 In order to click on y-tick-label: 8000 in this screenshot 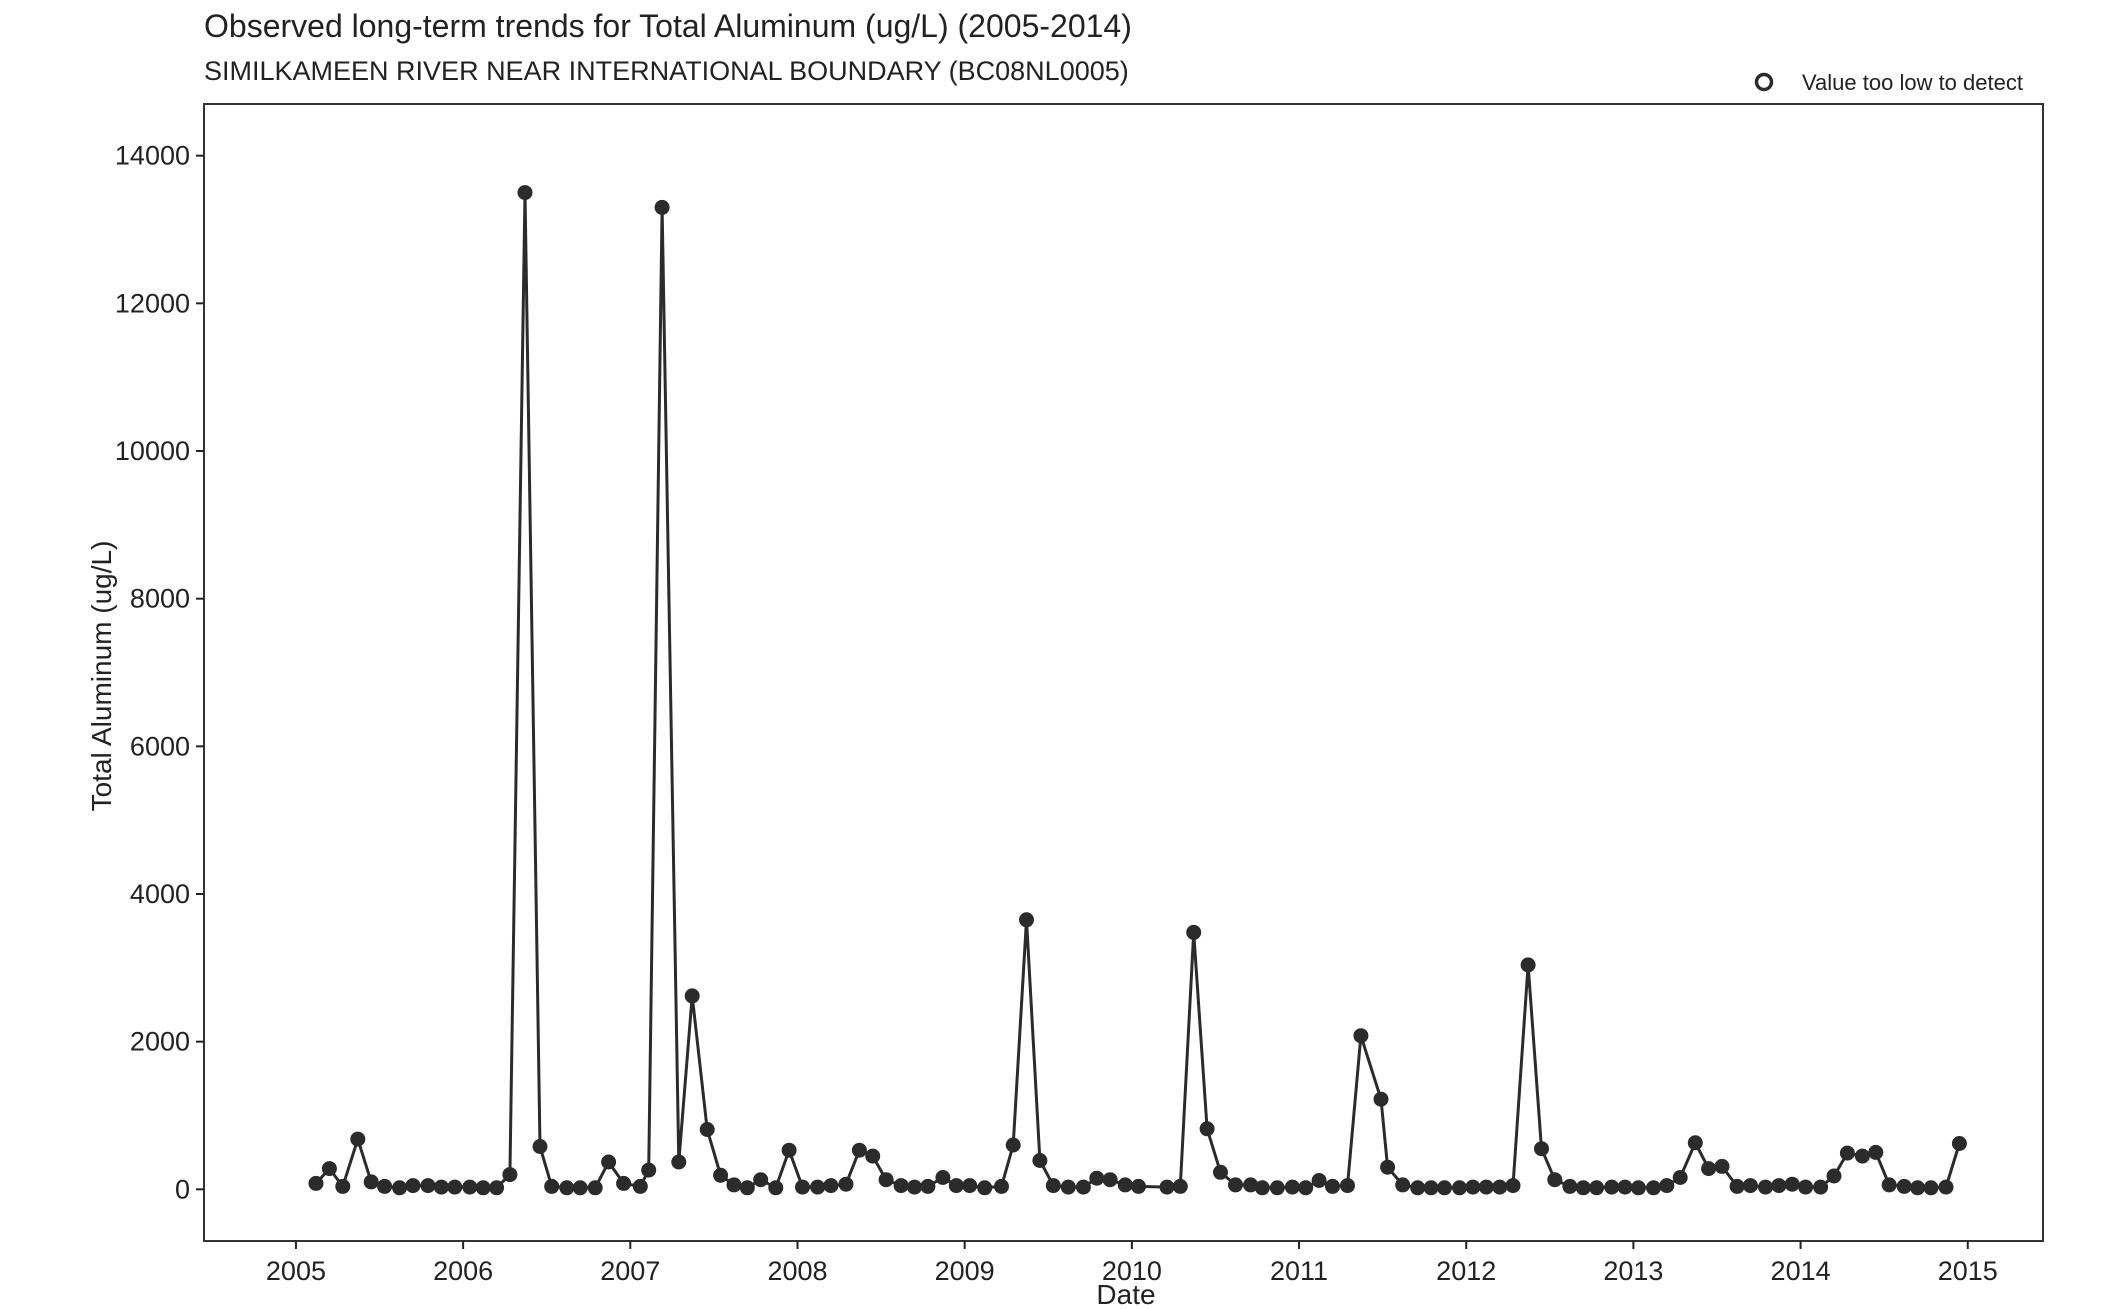, I will do `click(160, 599)`.